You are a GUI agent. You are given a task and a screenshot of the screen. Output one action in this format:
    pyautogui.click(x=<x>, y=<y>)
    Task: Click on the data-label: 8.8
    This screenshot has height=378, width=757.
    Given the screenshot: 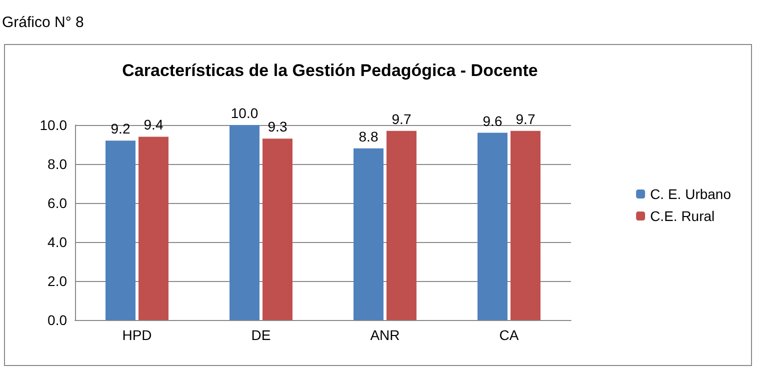 What is the action you would take?
    pyautogui.click(x=368, y=136)
    